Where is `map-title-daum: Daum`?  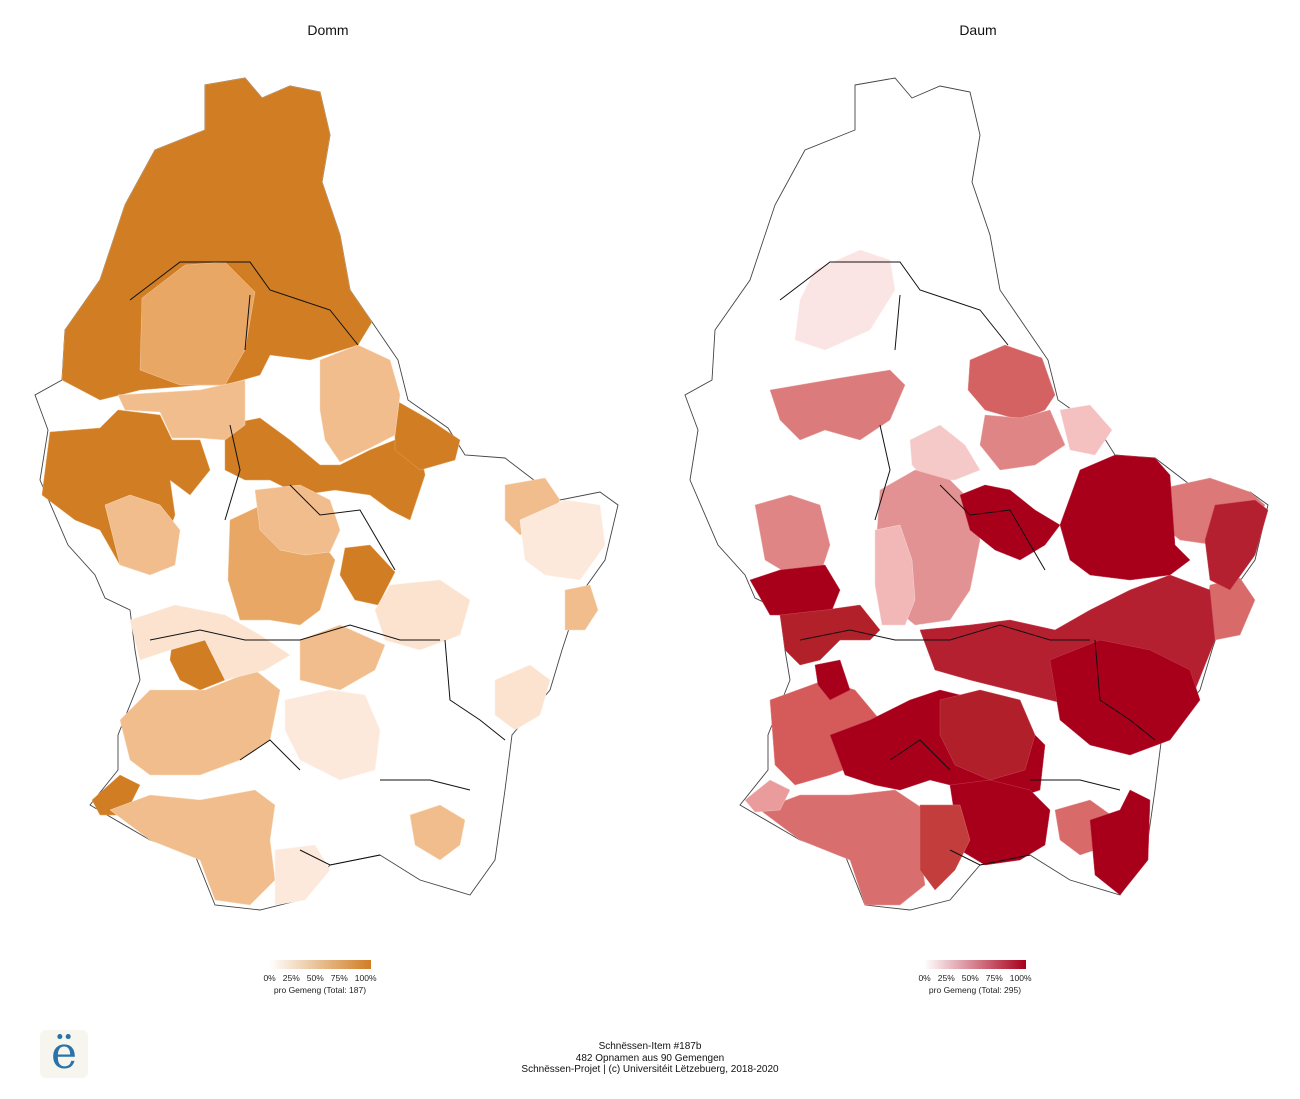
map-title-daum: Daum is located at coordinates (978, 30).